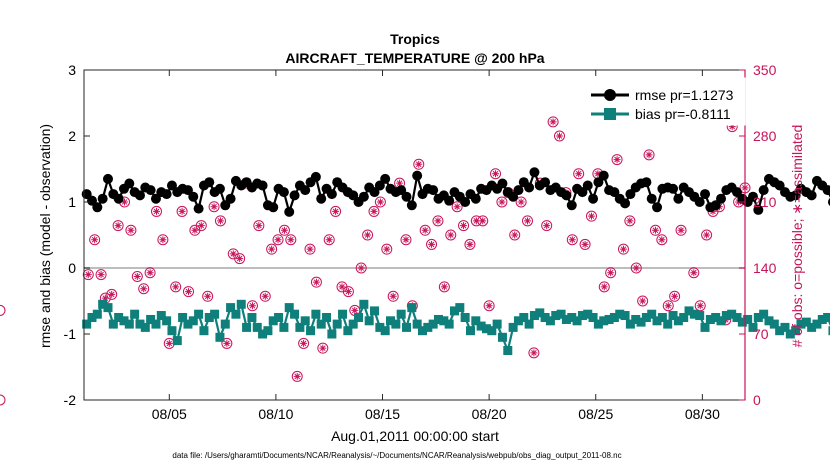 This screenshot has height=470, width=830. Describe the element at coordinates (797, 236) in the screenshot. I see `y-axis-label-right: # of obs: o=possible; ∗=assimilated` at that location.